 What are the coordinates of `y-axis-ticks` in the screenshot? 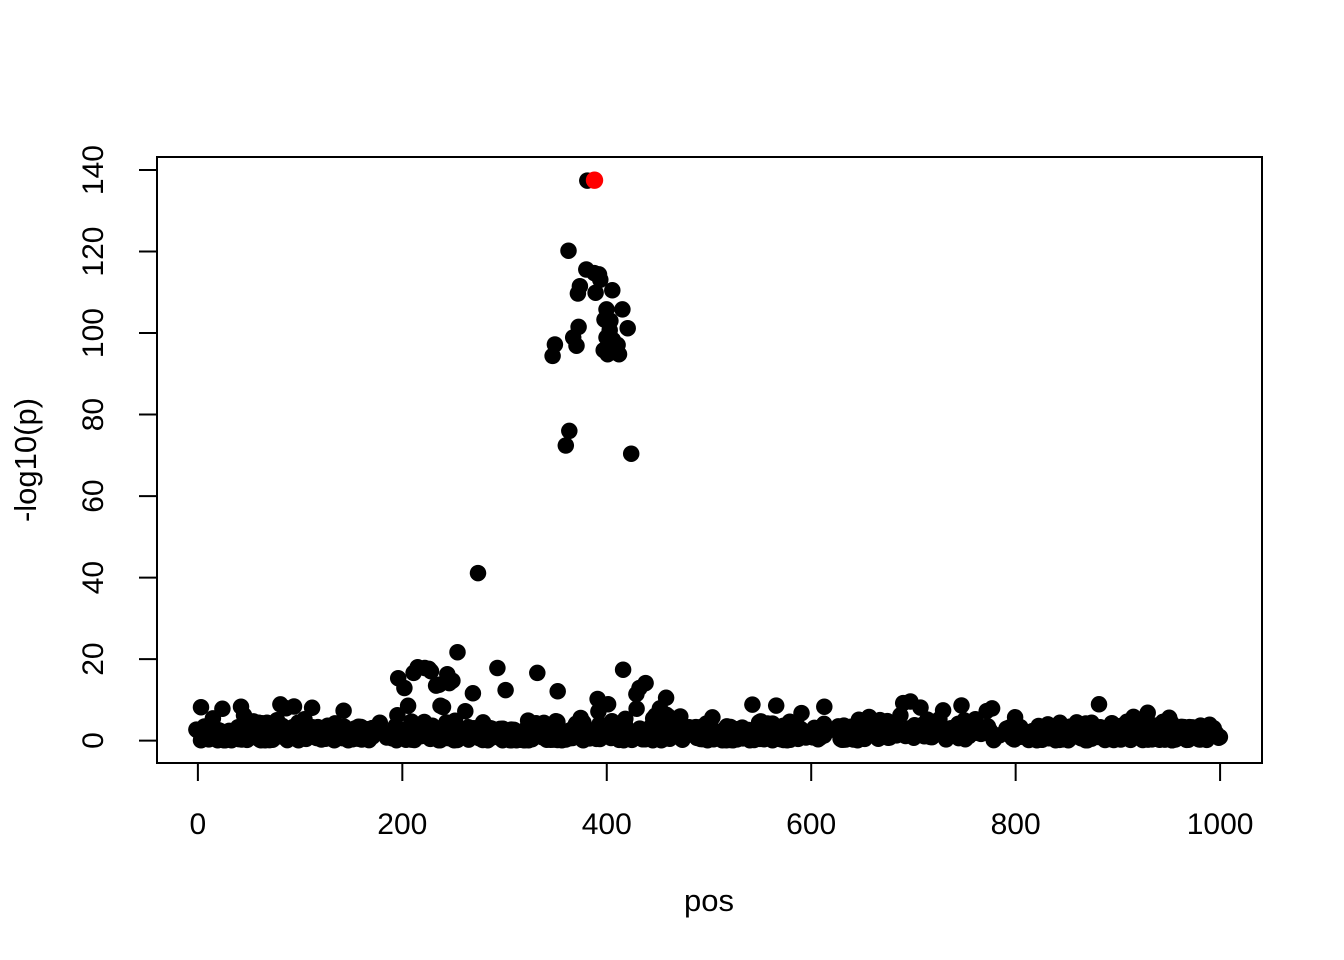 It's located at (148, 455).